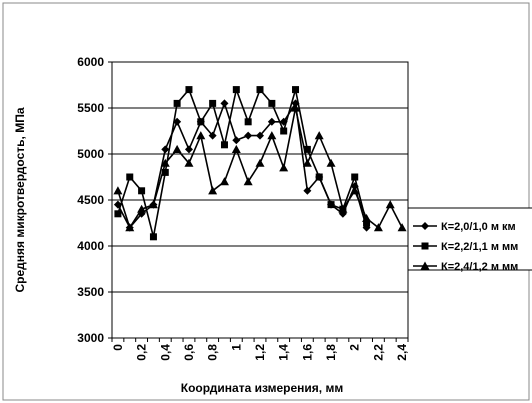 The width and height of the screenshot is (532, 403). Describe the element at coordinates (355, 347) in the screenshot. I see `x-tick-label: 2` at that location.